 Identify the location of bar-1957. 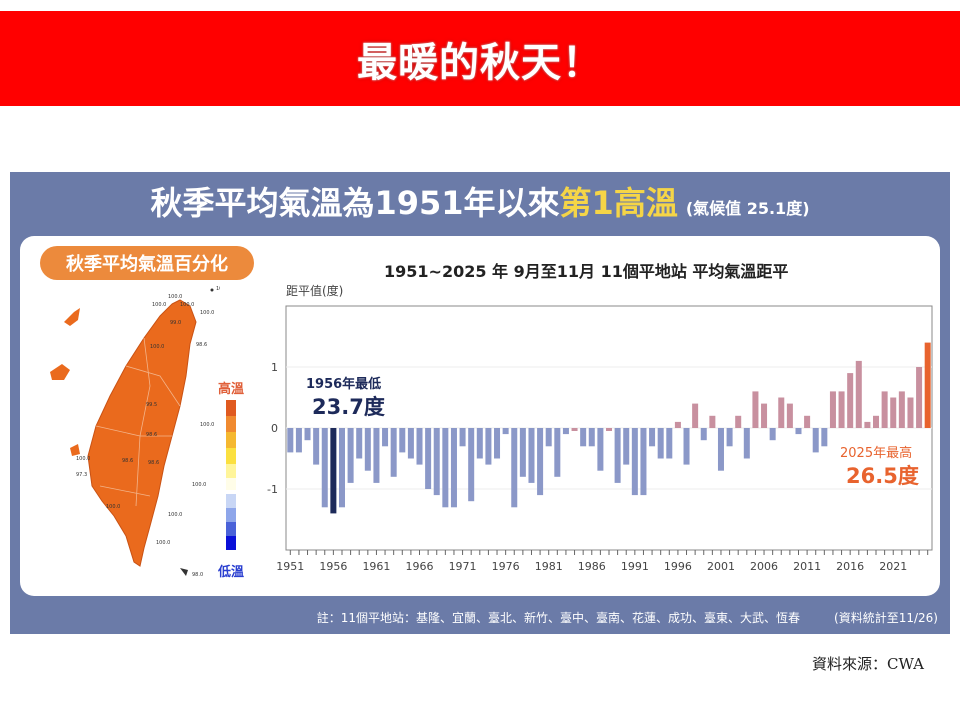
(341, 468).